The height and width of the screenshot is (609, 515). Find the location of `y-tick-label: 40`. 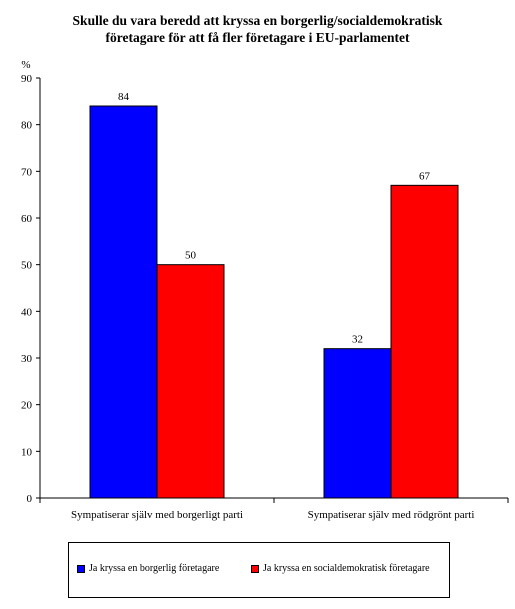

y-tick-label: 40 is located at coordinates (27, 312).